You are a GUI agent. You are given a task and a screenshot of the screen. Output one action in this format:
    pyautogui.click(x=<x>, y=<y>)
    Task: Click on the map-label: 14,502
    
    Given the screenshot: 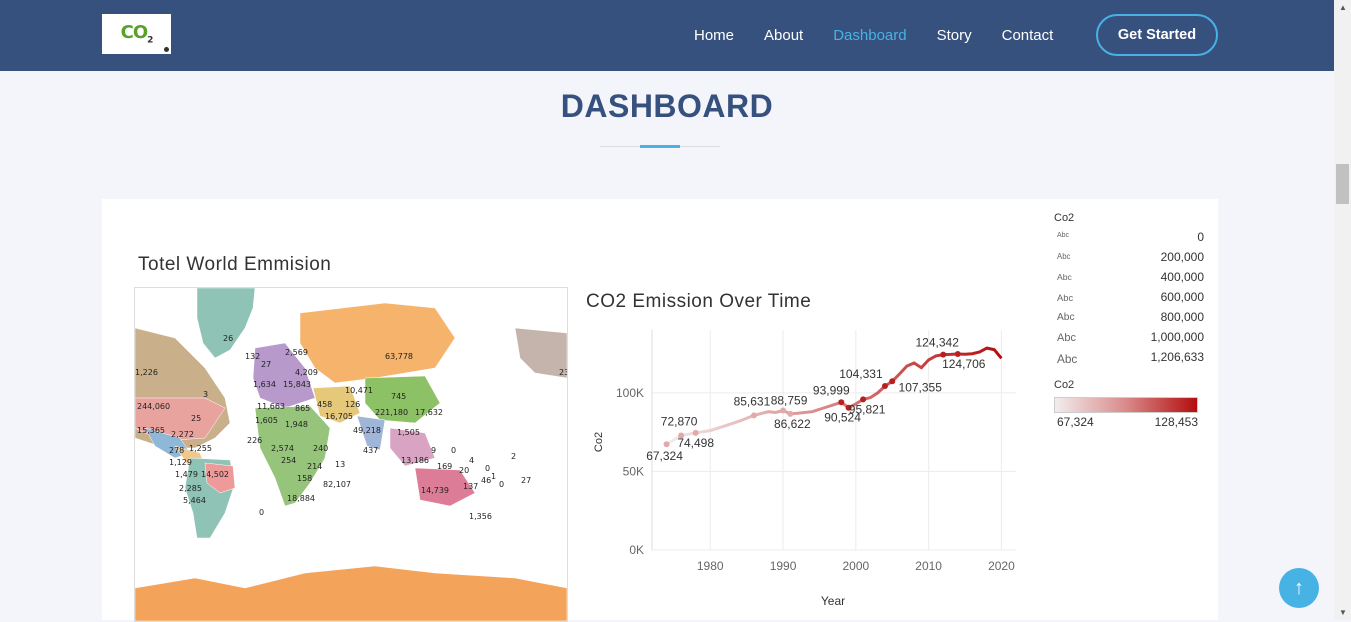 What is the action you would take?
    pyautogui.click(x=215, y=474)
    